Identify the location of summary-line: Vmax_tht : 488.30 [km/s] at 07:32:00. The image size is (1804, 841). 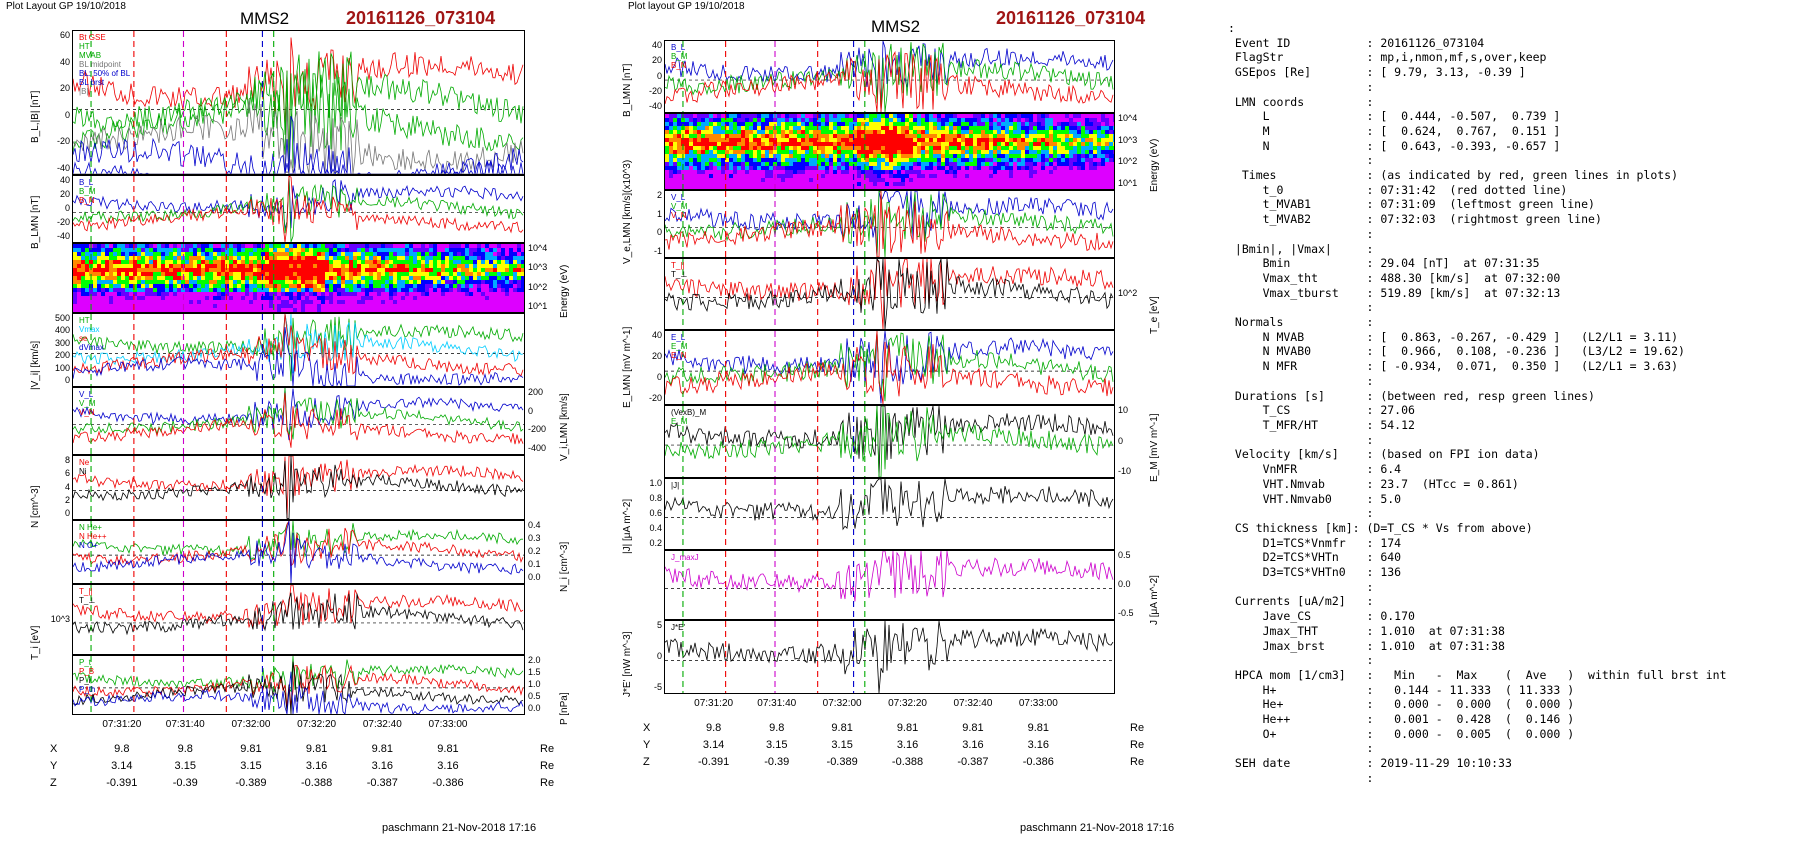
(1394, 277).